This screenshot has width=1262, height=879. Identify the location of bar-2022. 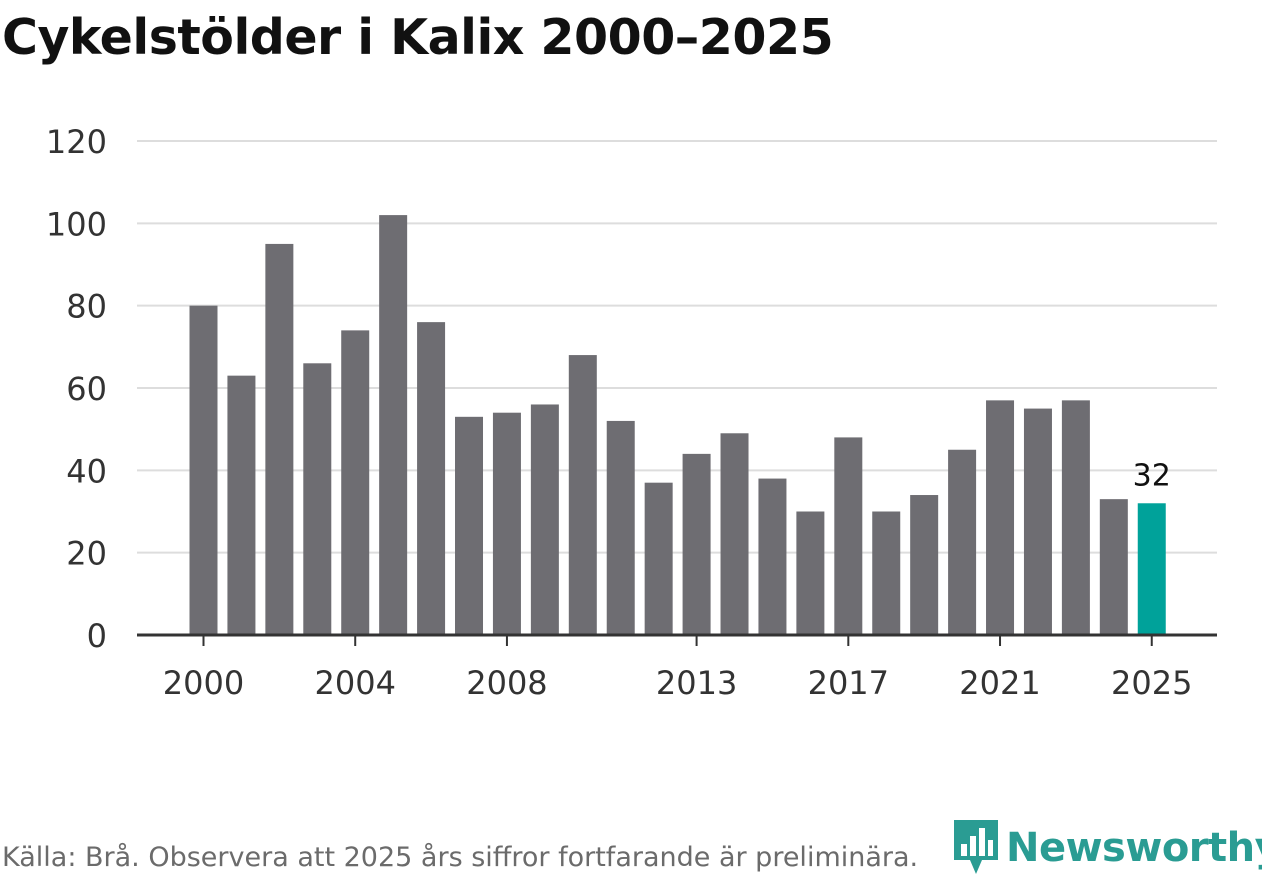
(1037, 521).